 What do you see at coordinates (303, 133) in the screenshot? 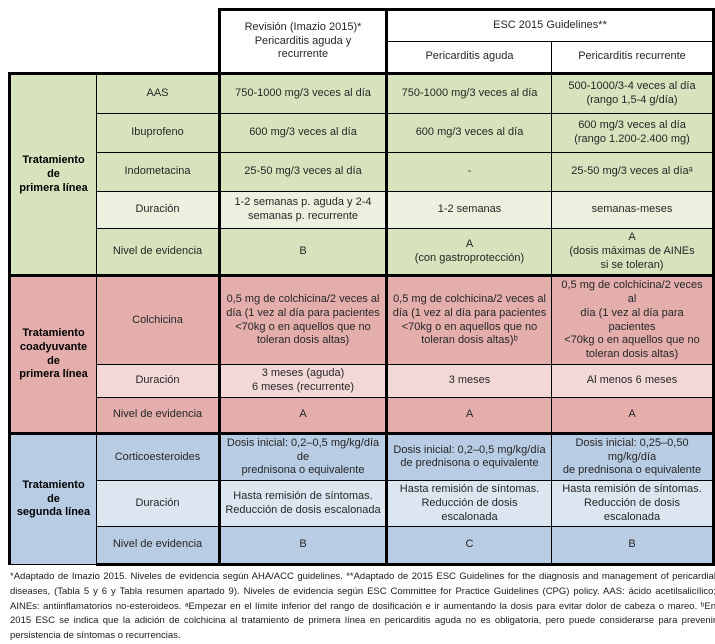
I see `cell-ibuprofeno-revision: 600 mg/3 veces al día` at bounding box center [303, 133].